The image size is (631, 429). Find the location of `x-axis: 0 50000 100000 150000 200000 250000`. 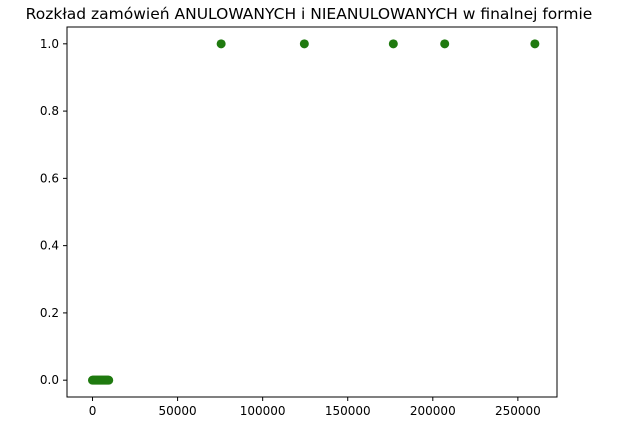

x-axis: 0 50000 100000 150000 200000 250000 is located at coordinates (315, 407).